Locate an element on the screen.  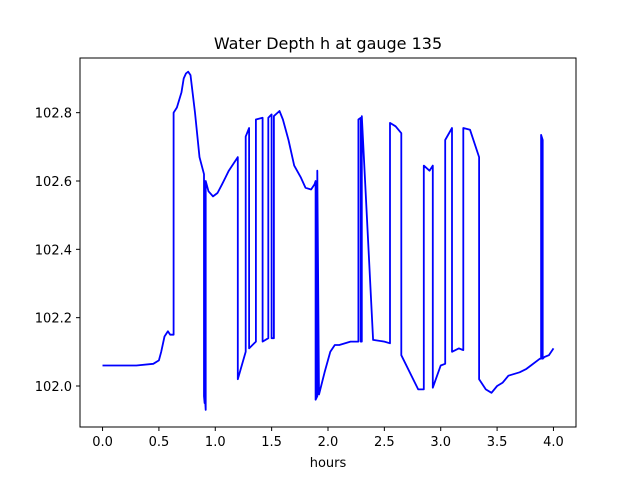
x-tick-label: 1.0 is located at coordinates (215, 442).